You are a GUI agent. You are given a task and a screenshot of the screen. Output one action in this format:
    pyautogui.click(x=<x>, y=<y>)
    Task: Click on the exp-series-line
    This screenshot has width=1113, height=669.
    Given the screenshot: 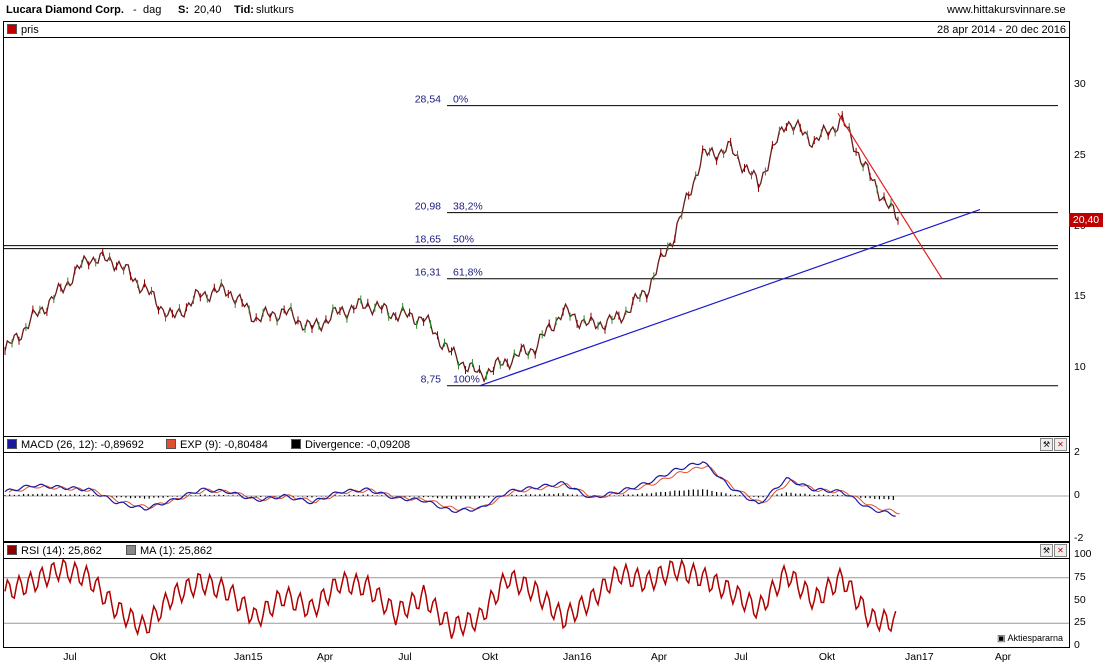 What is the action you would take?
    pyautogui.click(x=454, y=490)
    